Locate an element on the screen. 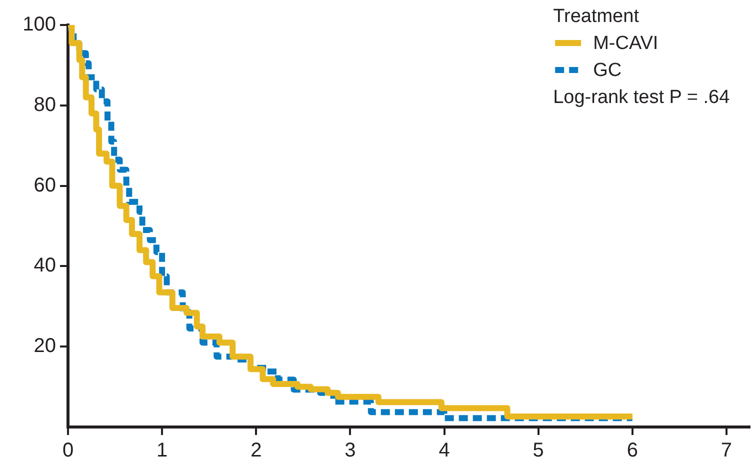  x-tick-label: 0 is located at coordinates (68, 451).